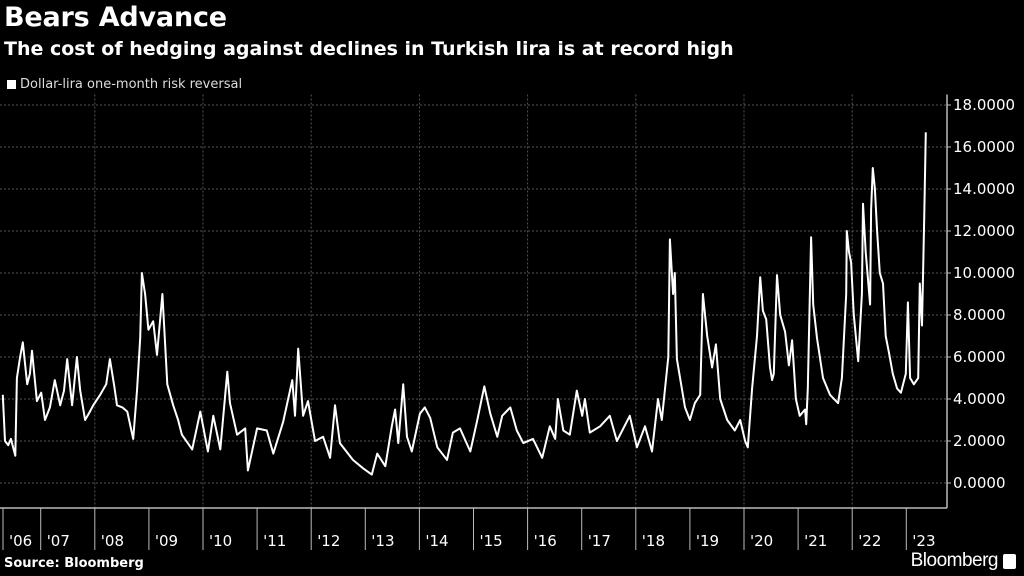  Describe the element at coordinates (58, 541) in the screenshot. I see `x-tick-label: '07` at that location.